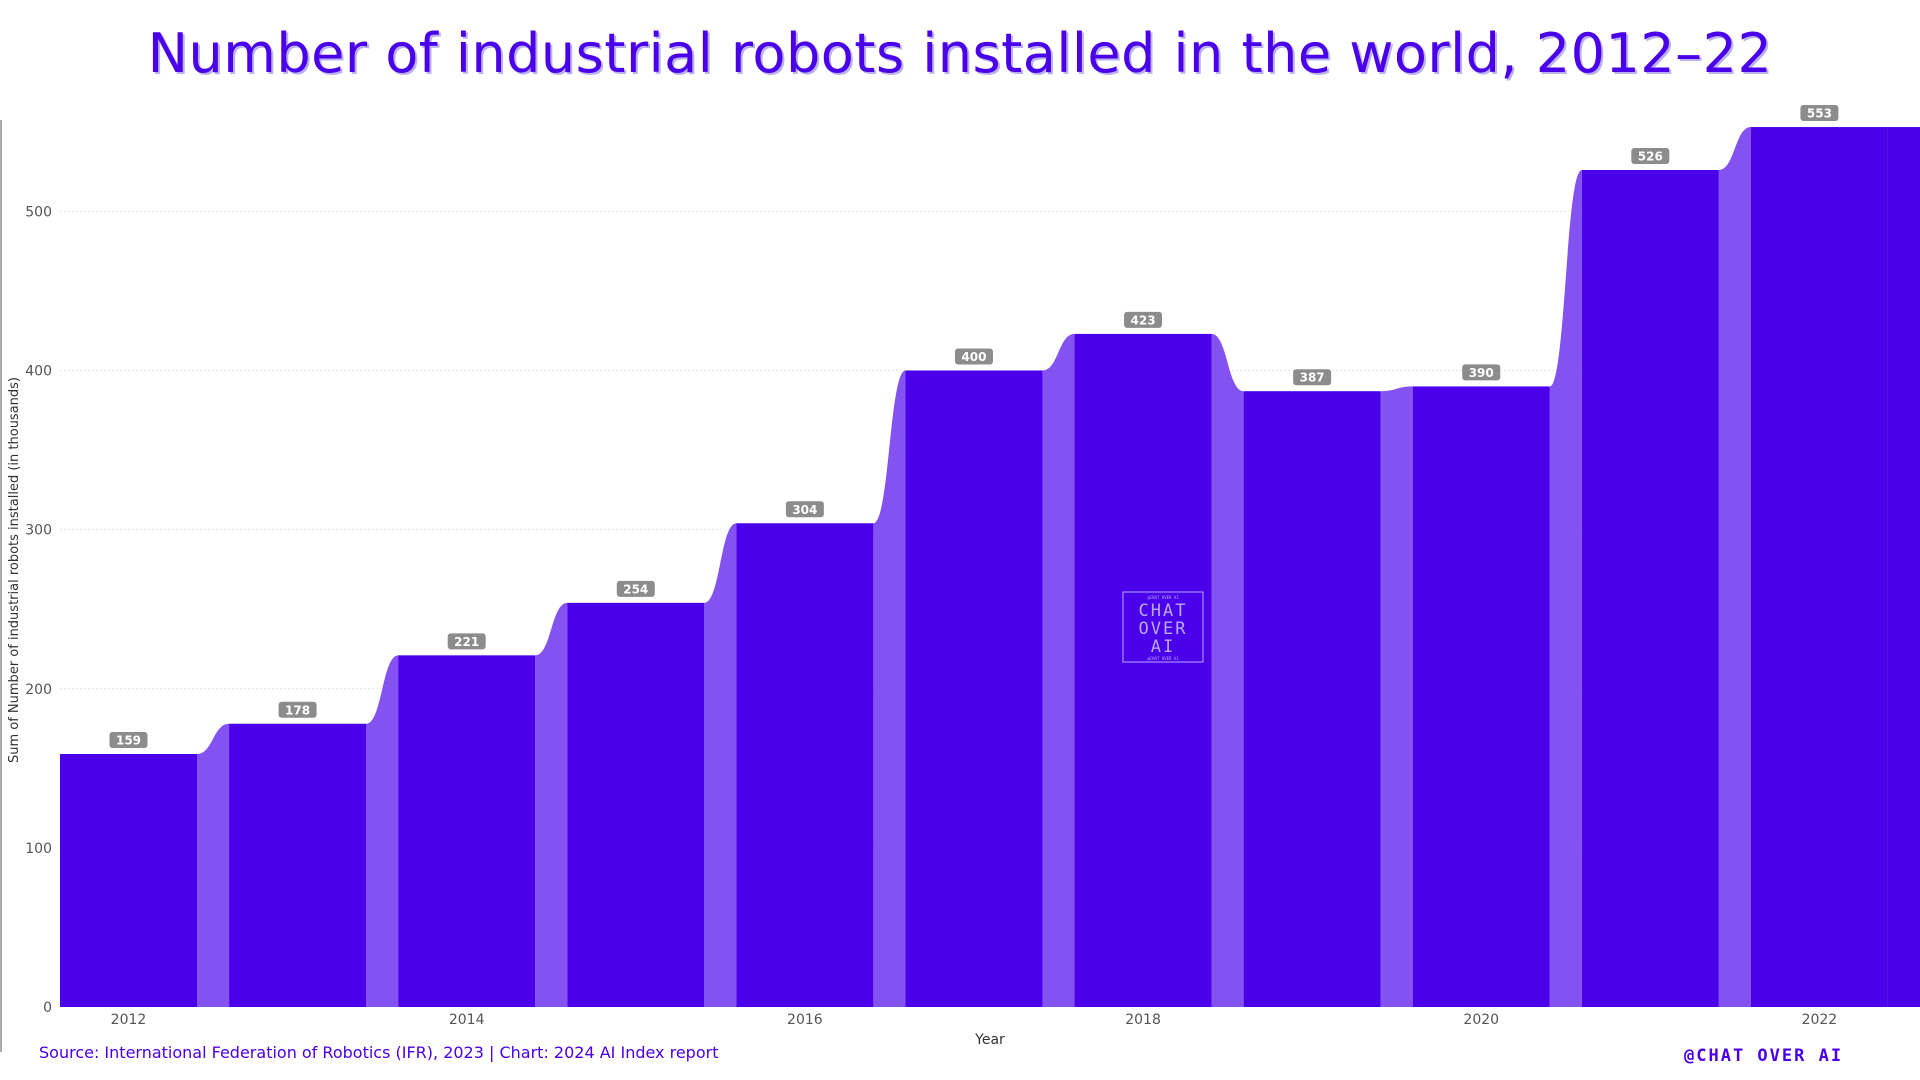  I want to click on data-label: 254, so click(635, 589).